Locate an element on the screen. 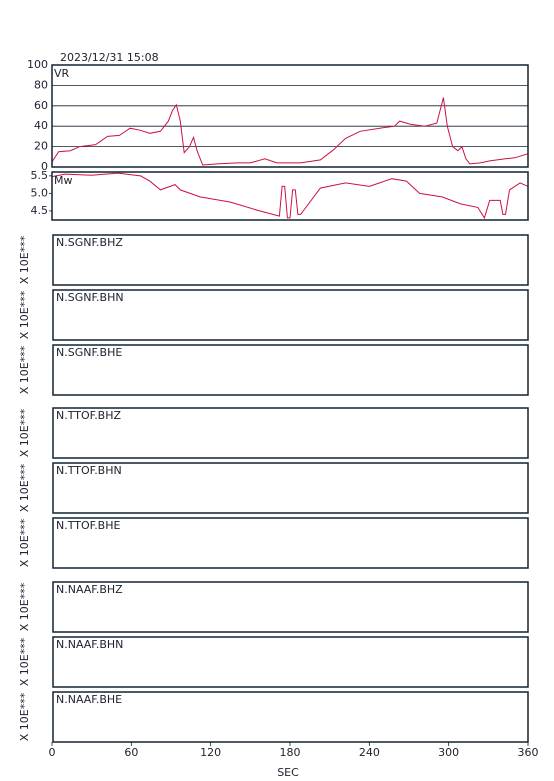 The width and height of the screenshot is (554, 781). x-axis-label: SEC is located at coordinates (288, 772).